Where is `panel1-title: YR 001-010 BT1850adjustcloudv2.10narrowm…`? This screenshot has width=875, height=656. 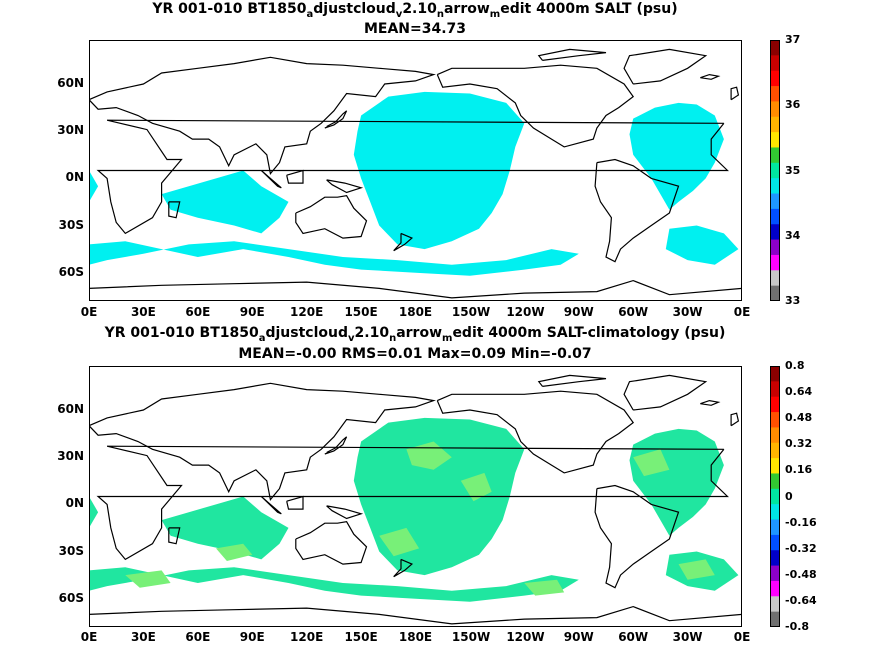 panel1-title: YR 001-010 BT1850adjustcloudv2.10narrowm… is located at coordinates (415, 10).